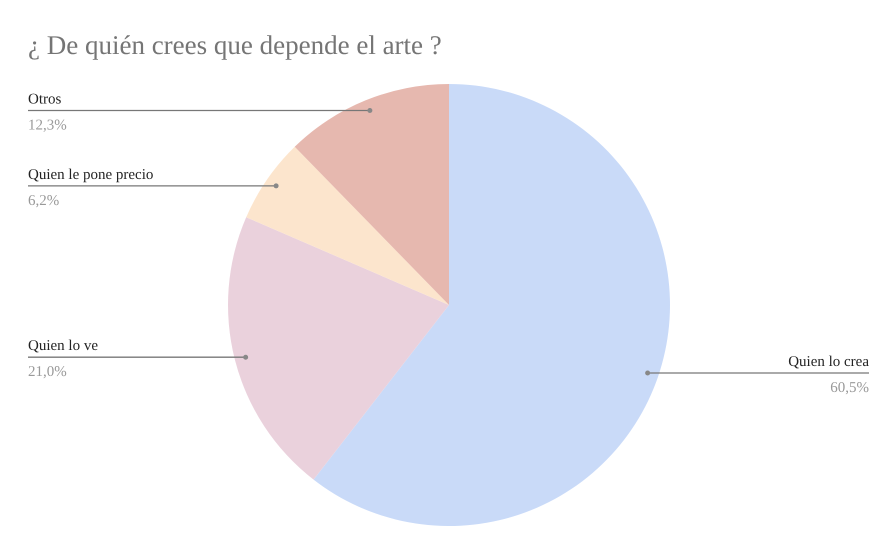 This screenshot has width=889, height=550. Describe the element at coordinates (829, 362) in the screenshot. I see `slice-label: Quien lo crea` at that location.